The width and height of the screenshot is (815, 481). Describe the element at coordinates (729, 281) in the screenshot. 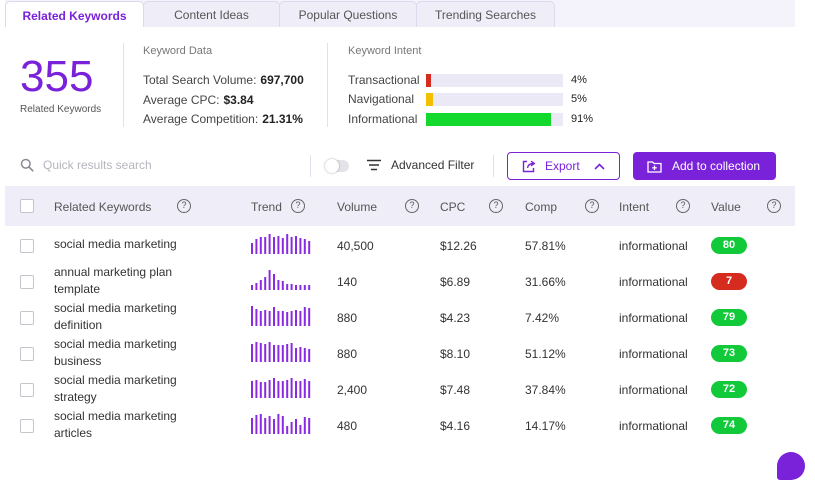

I see `value-badge: 7` at that location.